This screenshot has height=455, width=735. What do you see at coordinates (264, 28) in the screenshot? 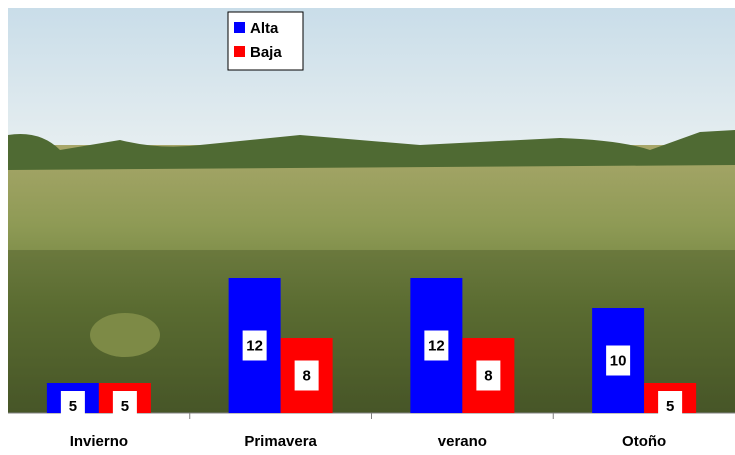
I see `legend-label: Alta` at bounding box center [264, 28].